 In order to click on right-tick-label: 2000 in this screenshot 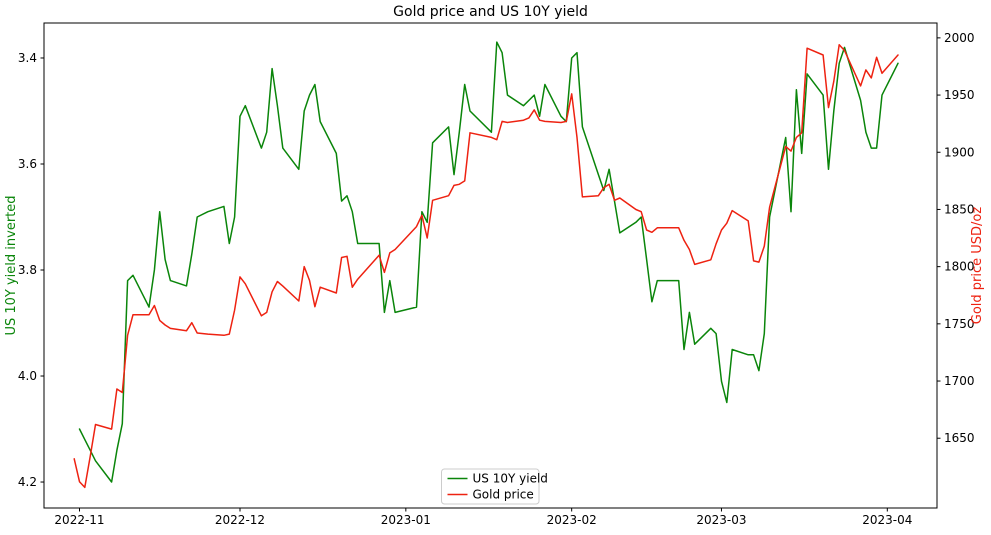, I will do `click(959, 38)`.